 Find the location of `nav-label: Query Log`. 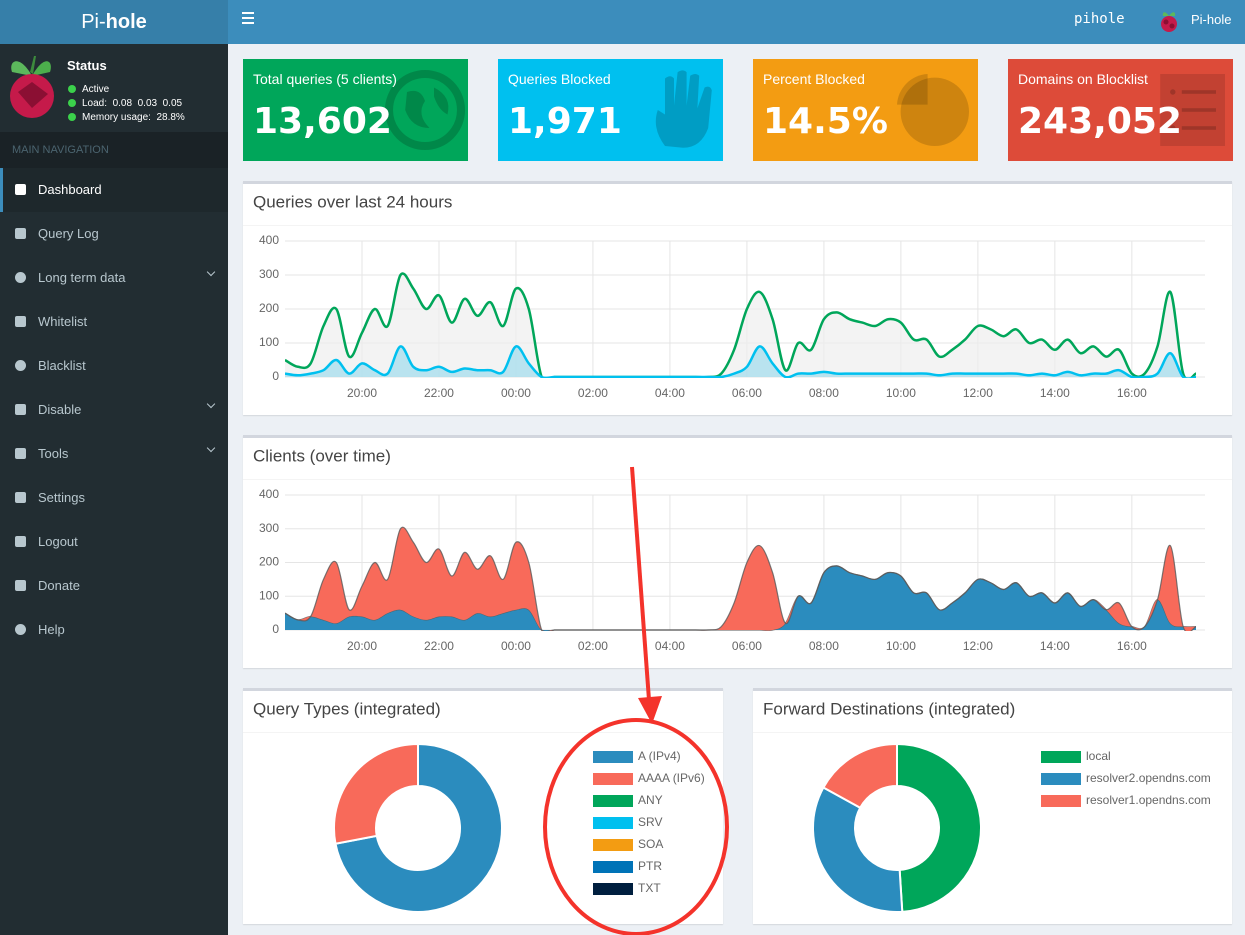

nav-label: Query Log is located at coordinates (68, 233).